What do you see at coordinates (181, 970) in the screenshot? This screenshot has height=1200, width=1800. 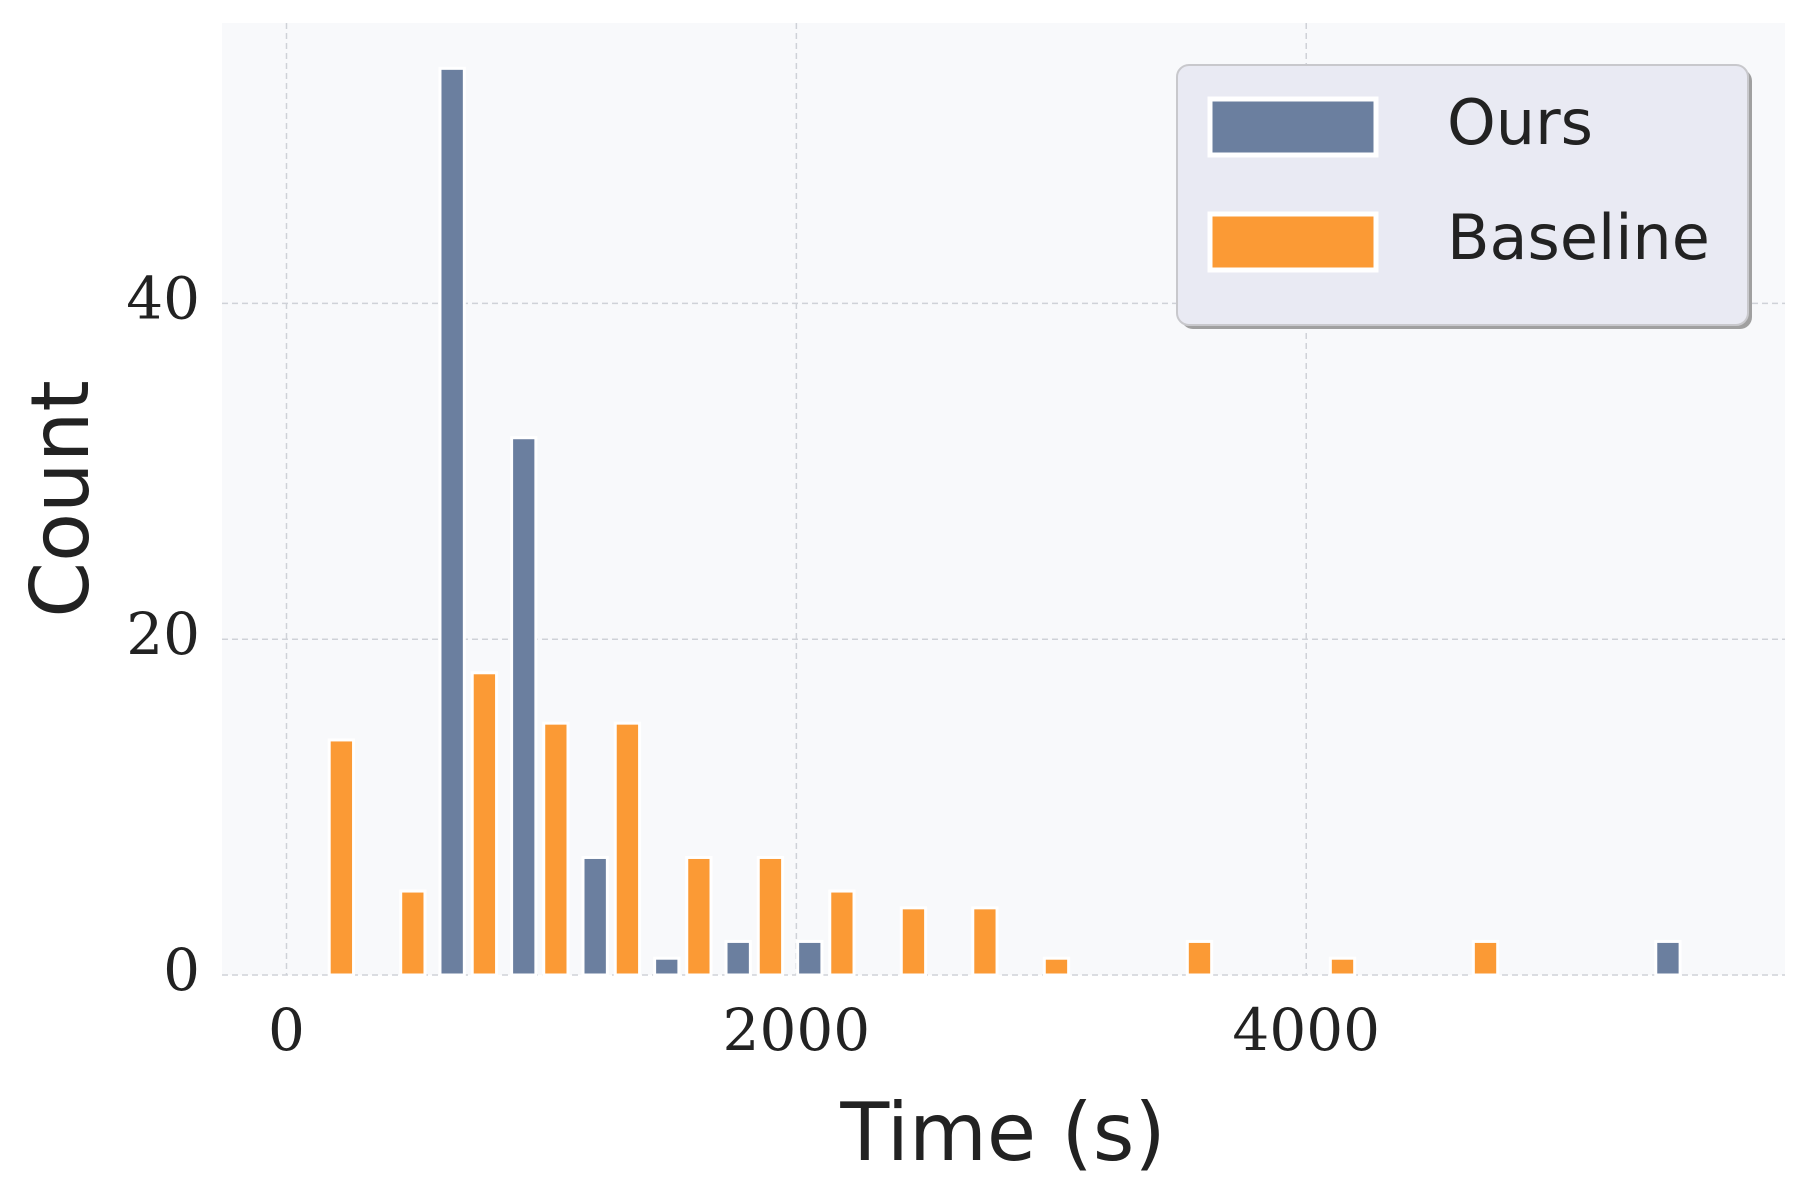 I see `y-tick-label: 0` at bounding box center [181, 970].